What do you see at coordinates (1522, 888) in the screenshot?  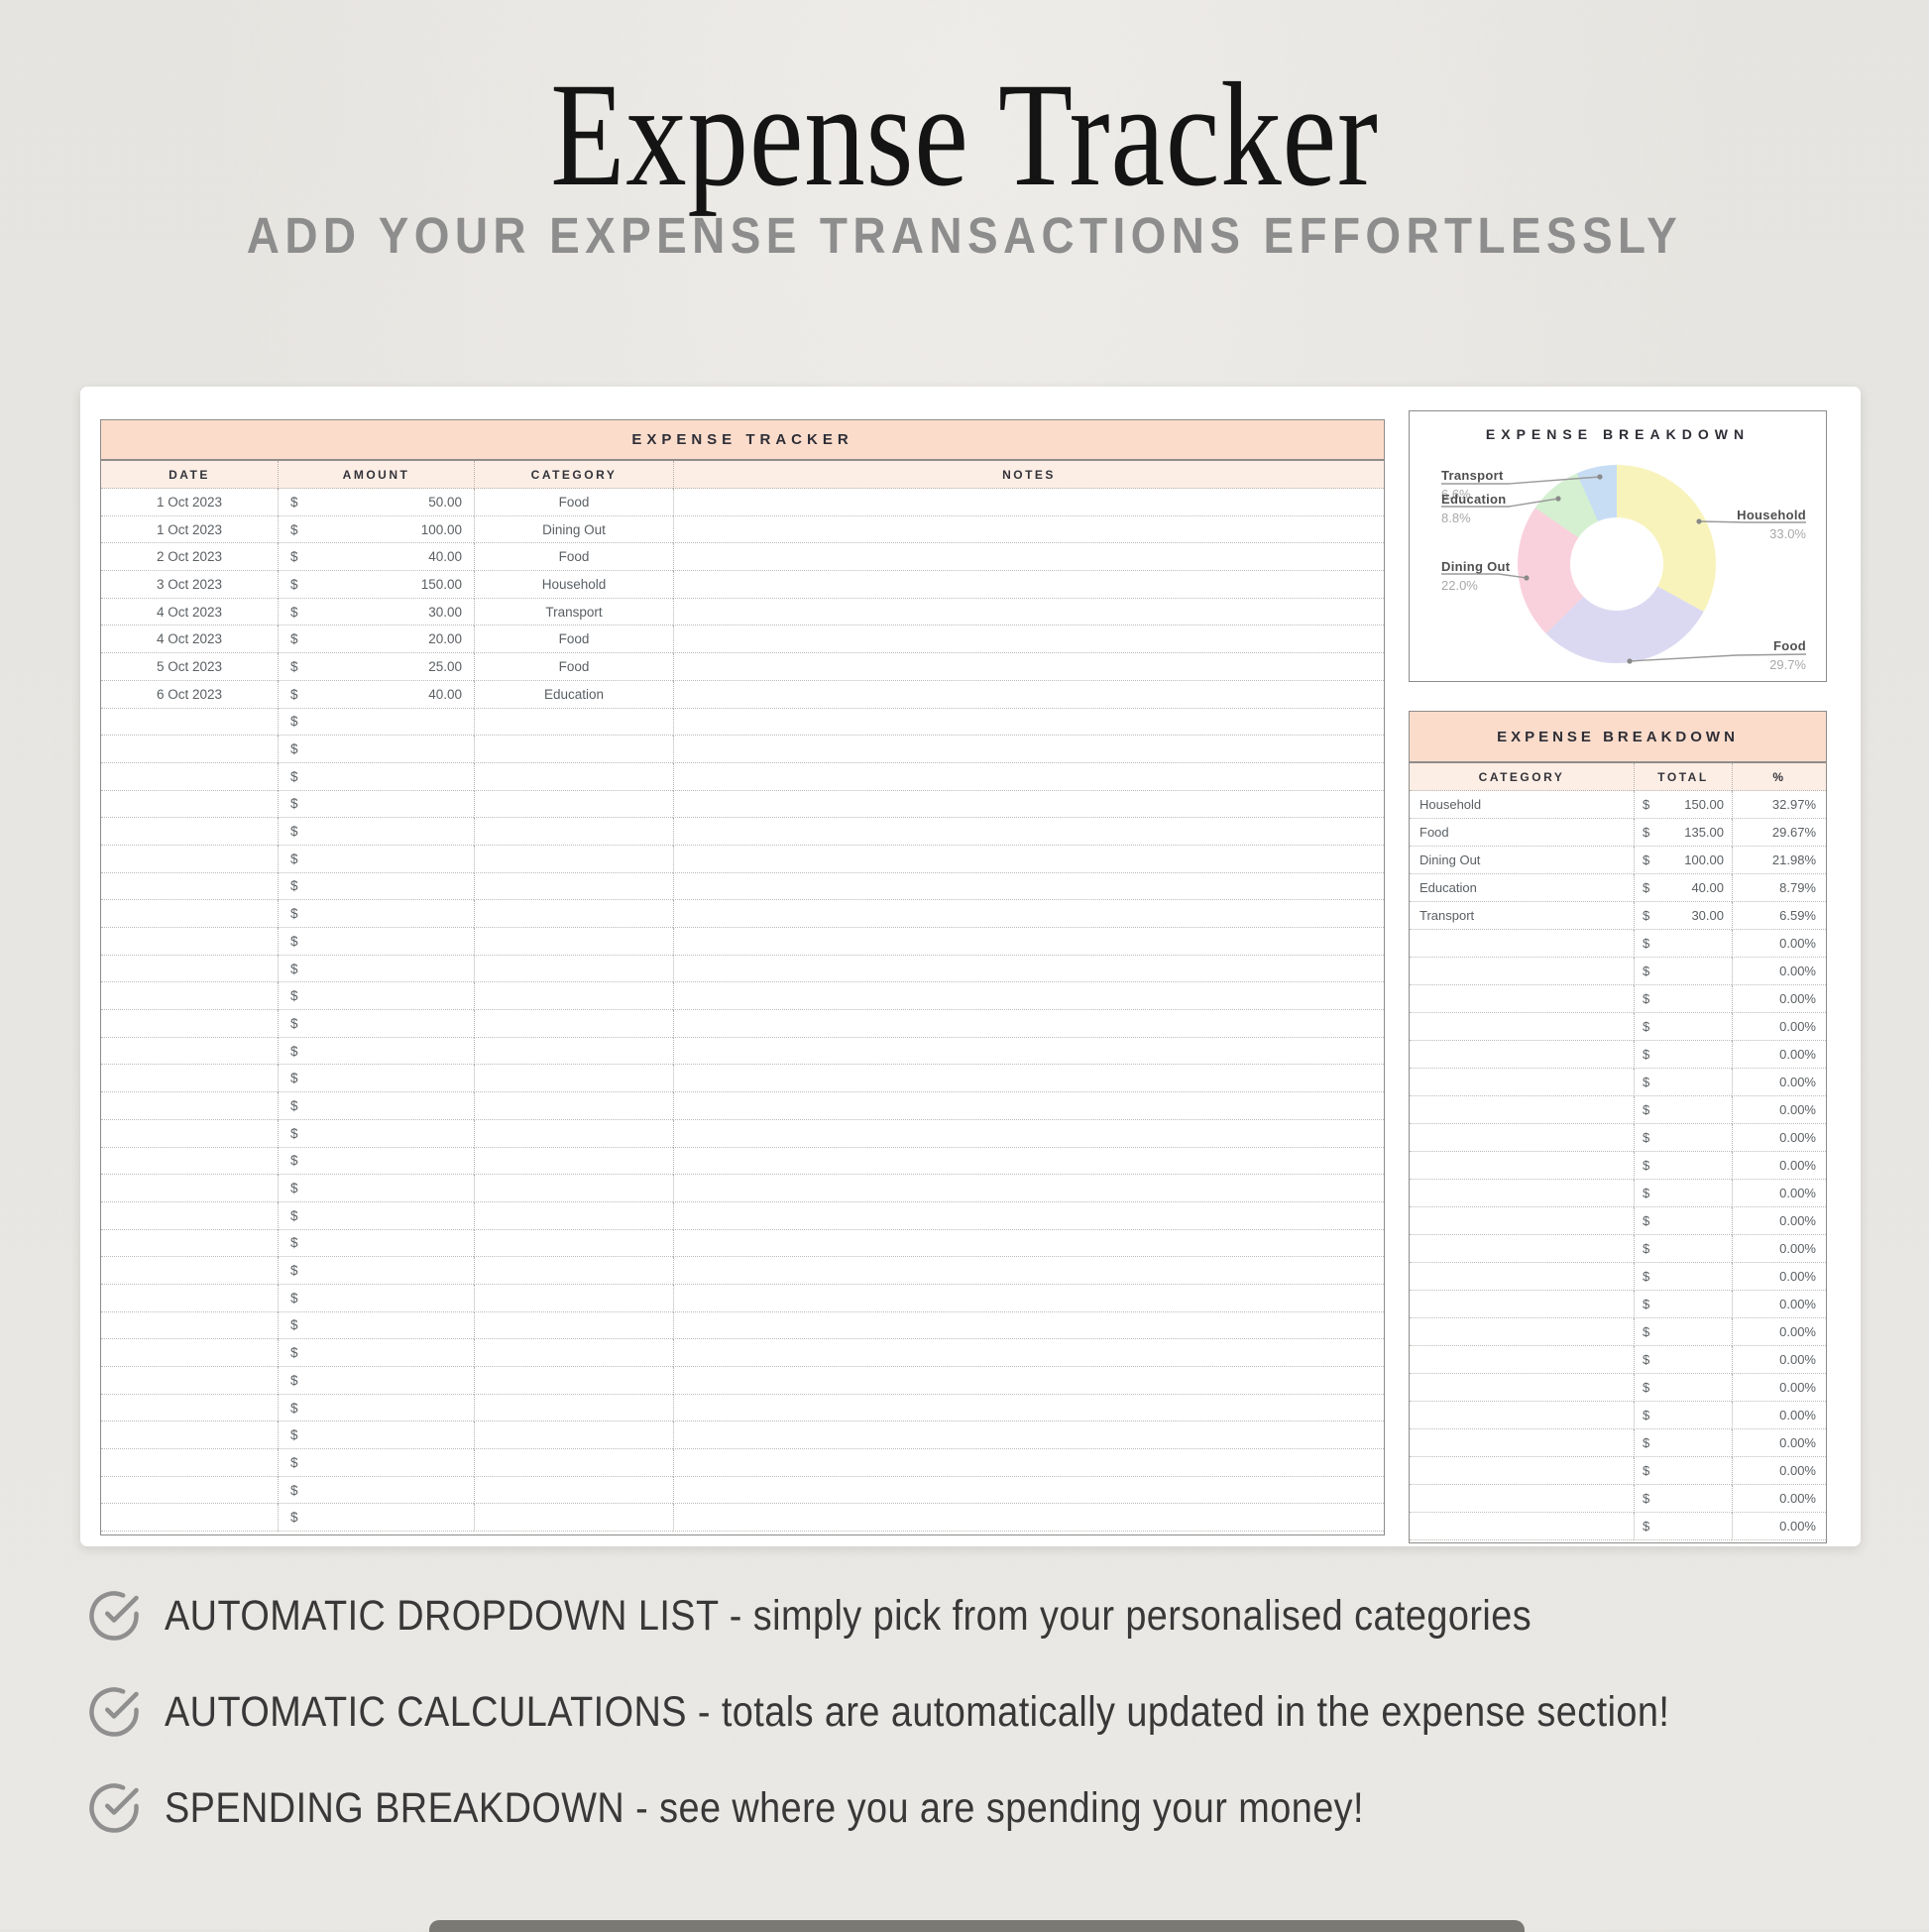 I see `category-cell: Education` at bounding box center [1522, 888].